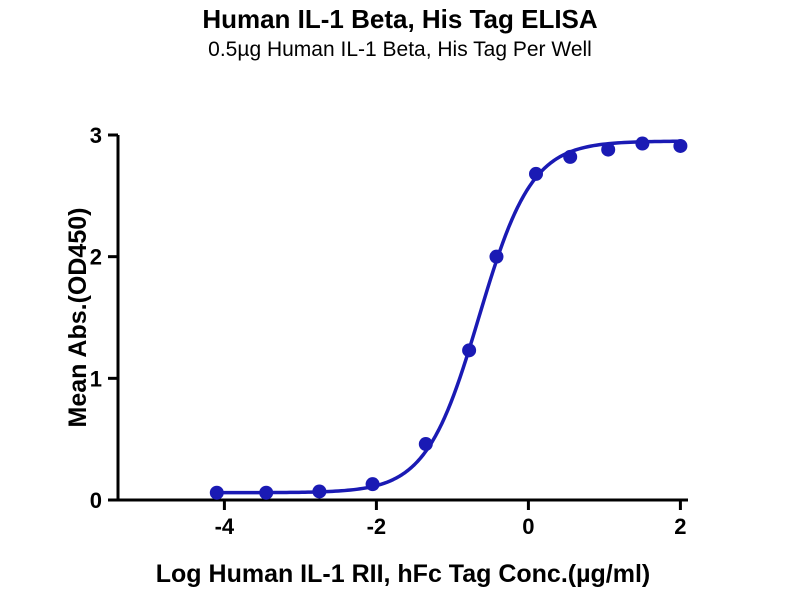 The image size is (800, 600). What do you see at coordinates (78, 318) in the screenshot?
I see `y-axis-label: Mean Abs.(OD450)` at bounding box center [78, 318].